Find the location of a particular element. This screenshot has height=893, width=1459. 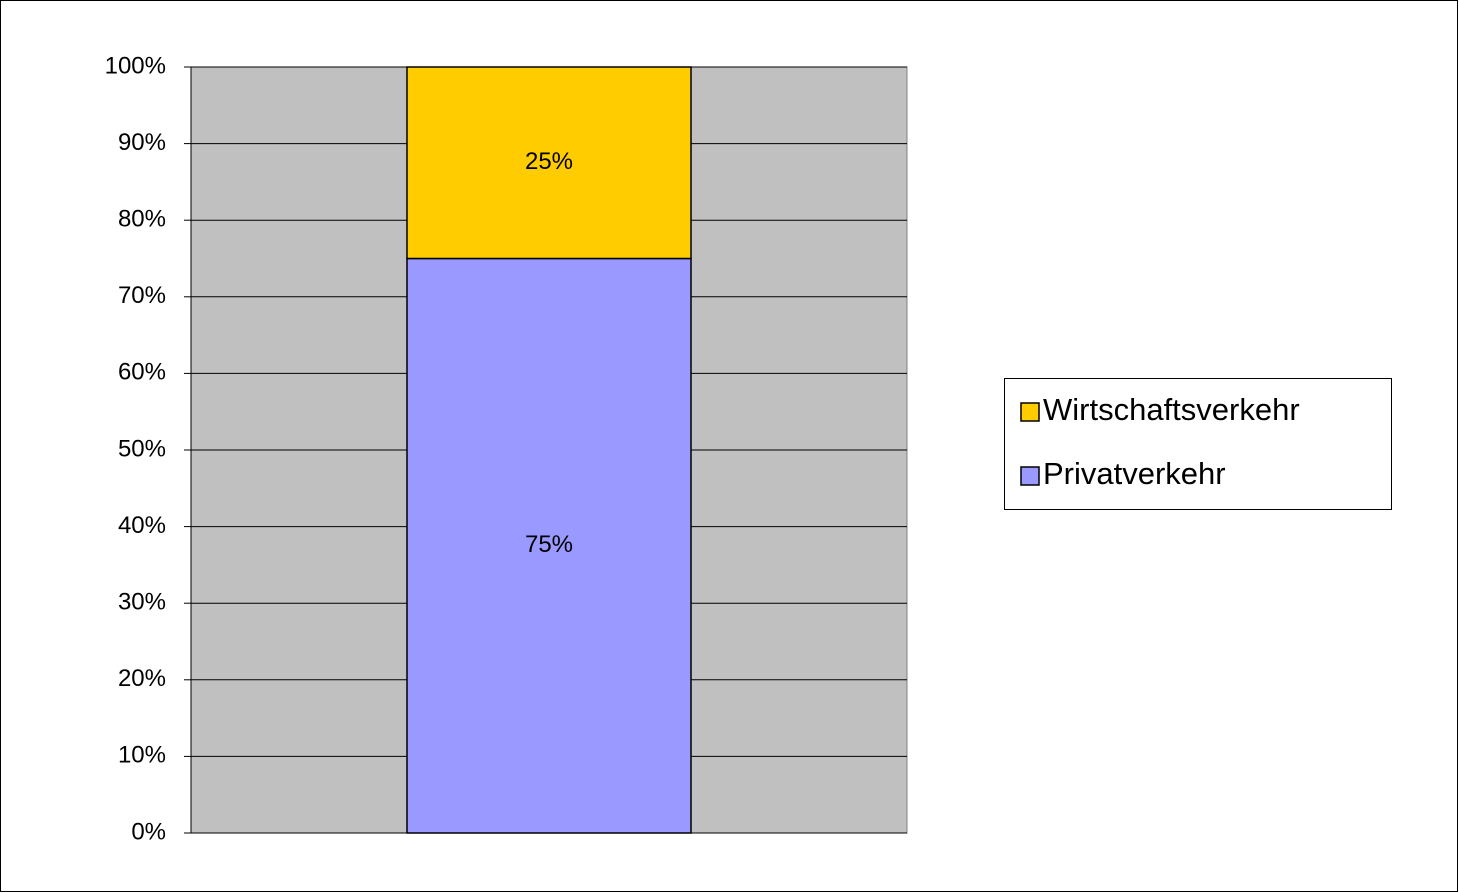

y-tick-label: 30% is located at coordinates (142, 602).